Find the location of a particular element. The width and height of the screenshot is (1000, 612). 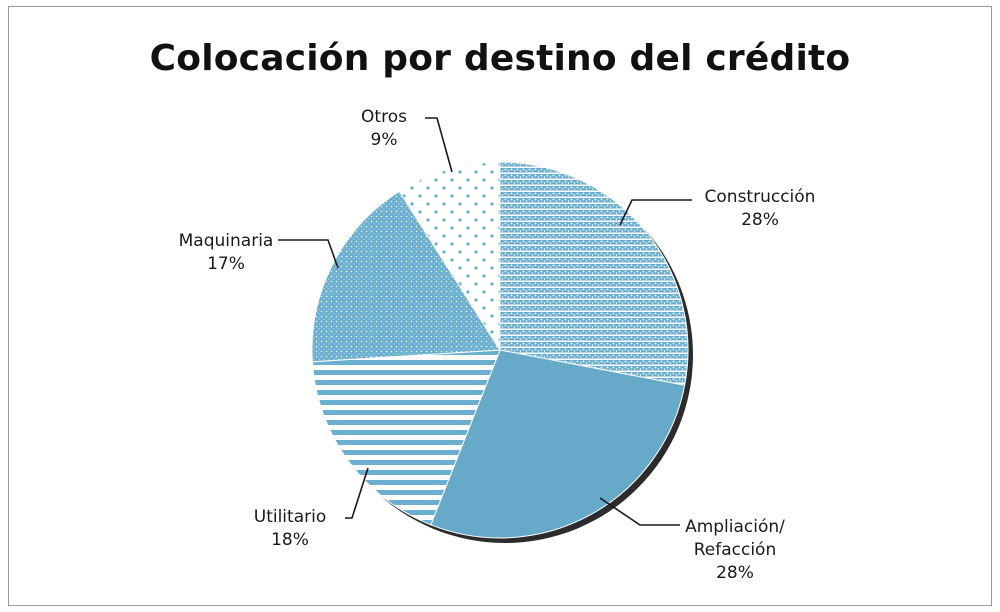

pie-slice-construccion is located at coordinates (594, 273).